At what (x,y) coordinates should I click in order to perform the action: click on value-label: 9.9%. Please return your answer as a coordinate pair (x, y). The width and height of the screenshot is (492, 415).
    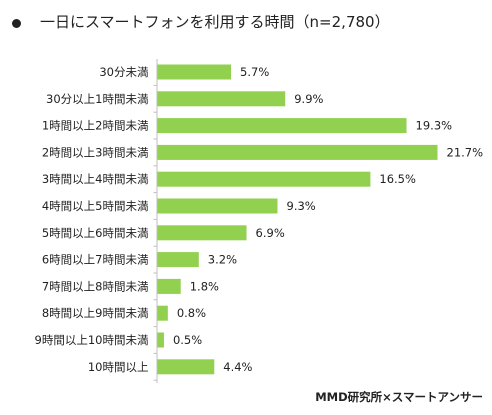
    Looking at the image, I should click on (308, 99).